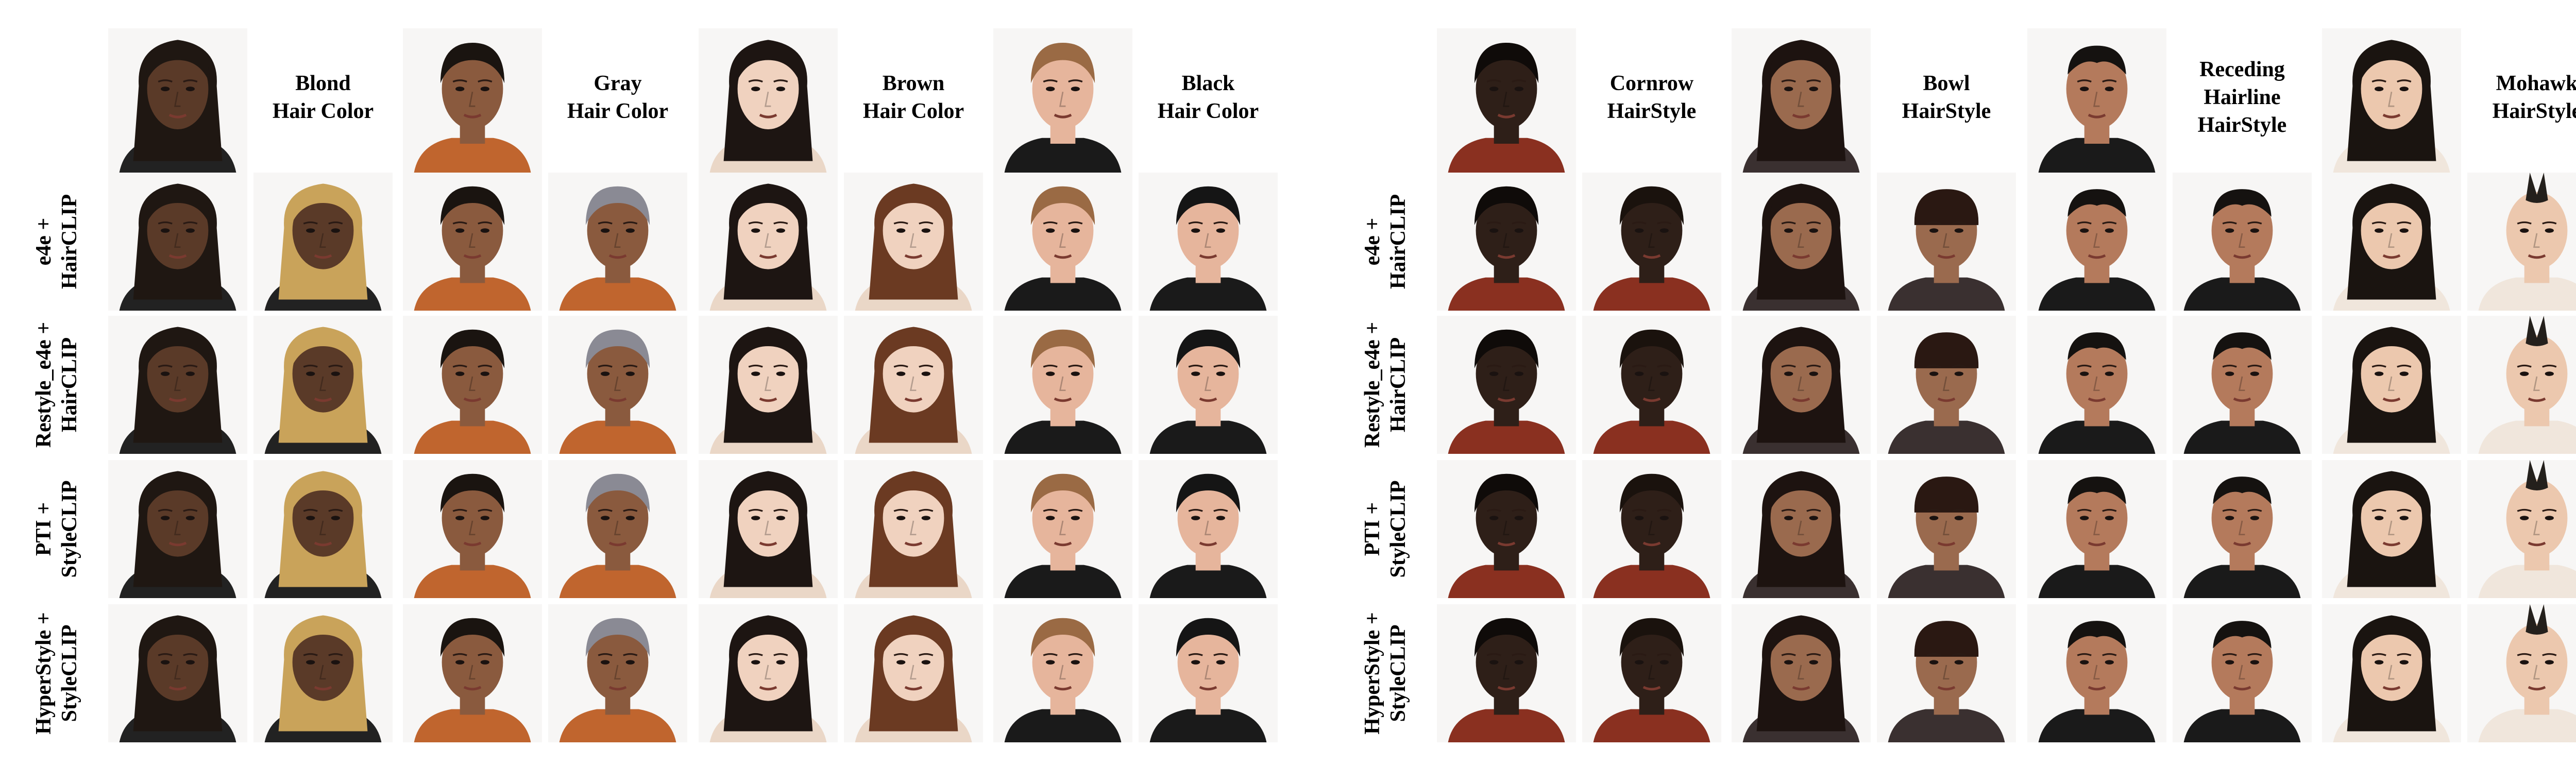 This screenshot has height=782, width=2576. What do you see at coordinates (56, 673) in the screenshot?
I see `method-row-label: HyperStyle + StyleCLIP` at bounding box center [56, 673].